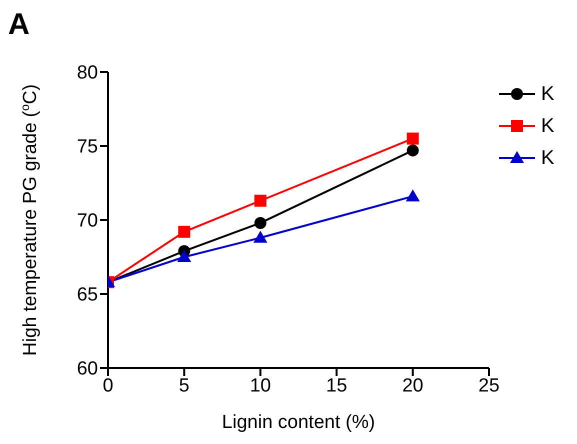 This screenshot has height=444, width=577. I want to click on x-tick-label: 5, so click(184, 385).